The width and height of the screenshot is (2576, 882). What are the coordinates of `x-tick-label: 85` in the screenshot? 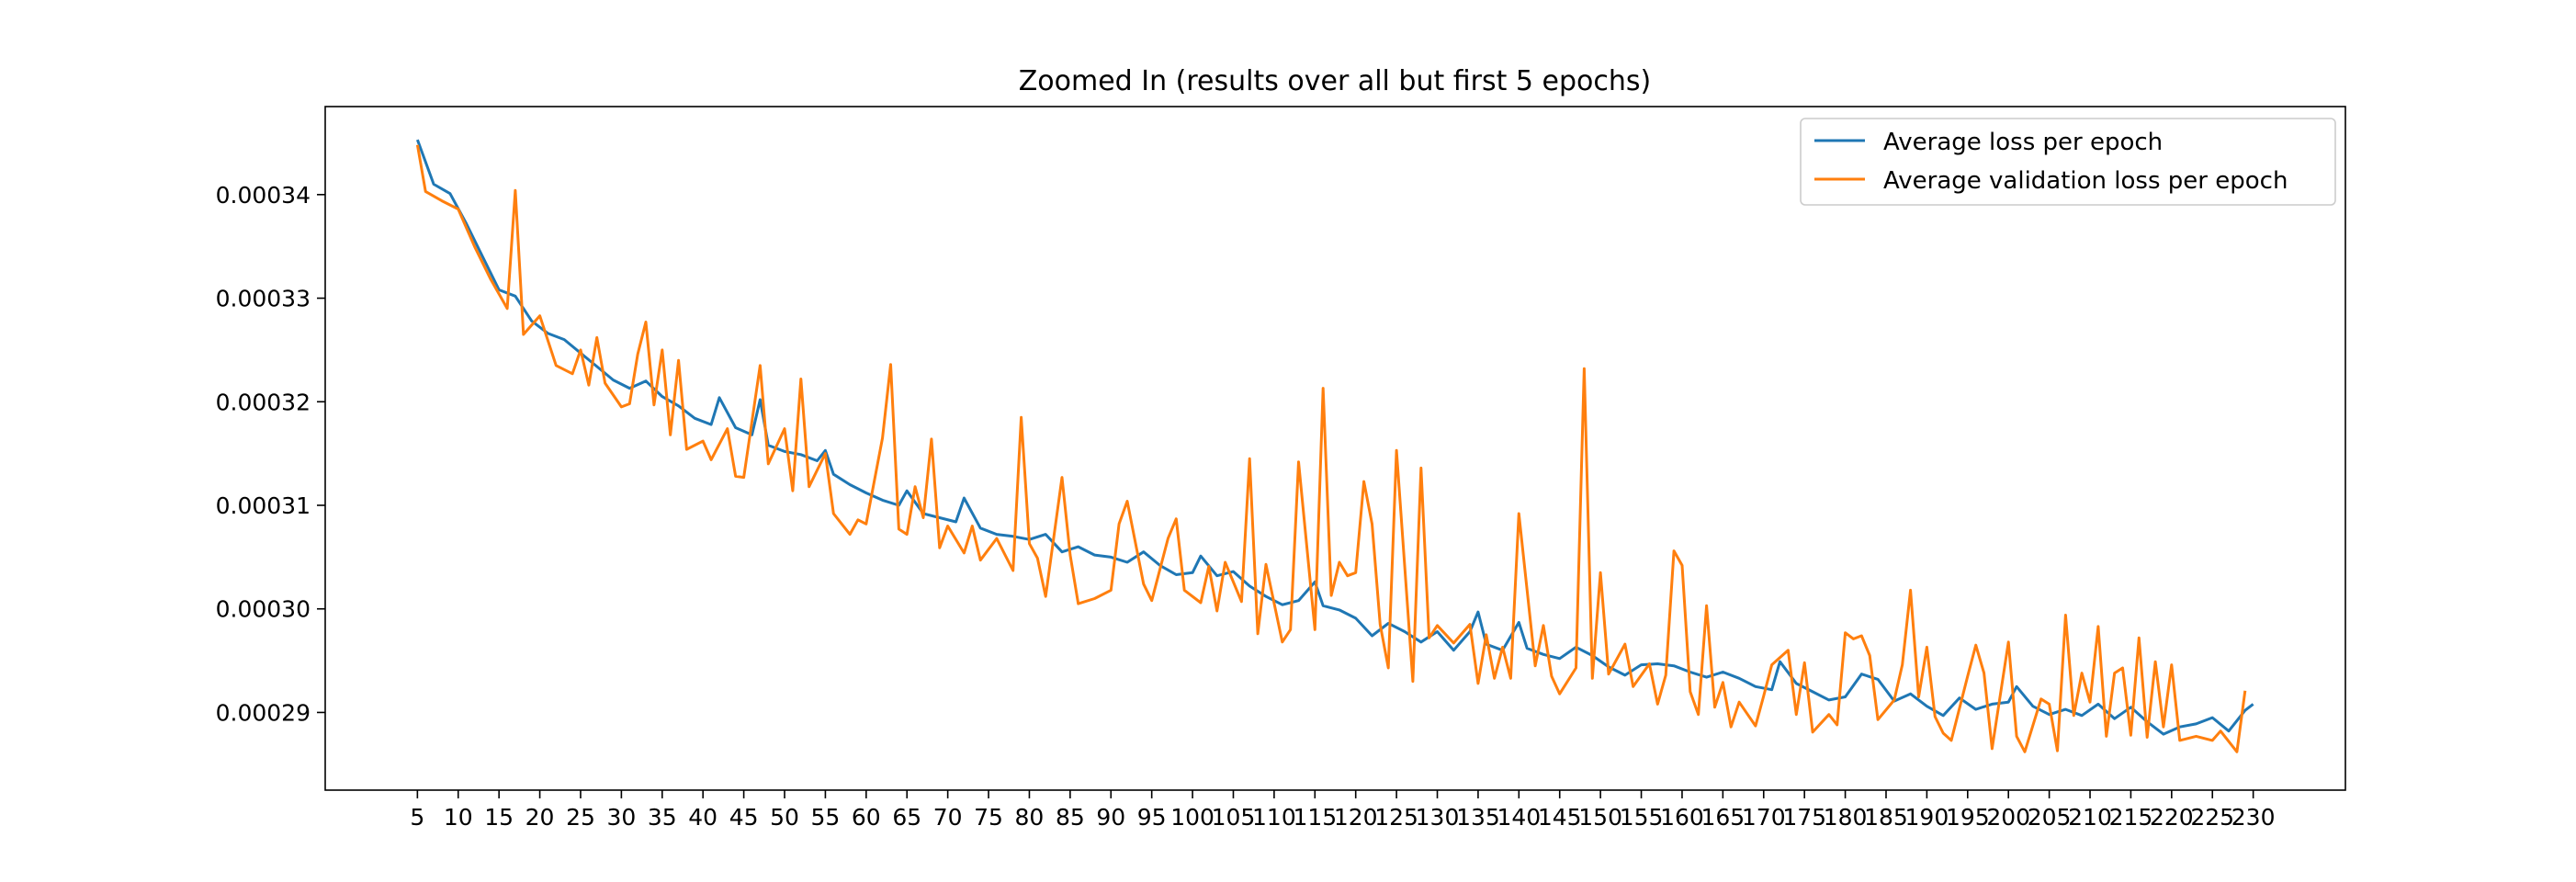 It's located at (1070, 817).